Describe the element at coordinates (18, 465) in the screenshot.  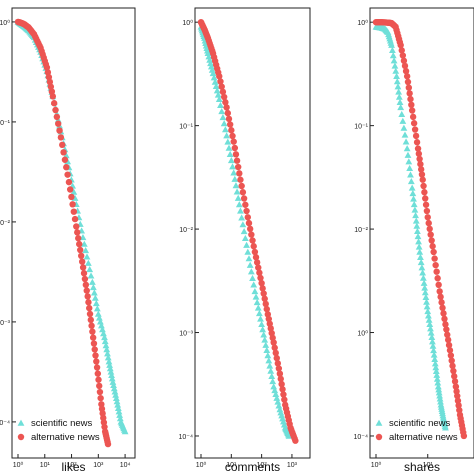
I see `x-tick-label: 10⁰` at that location.